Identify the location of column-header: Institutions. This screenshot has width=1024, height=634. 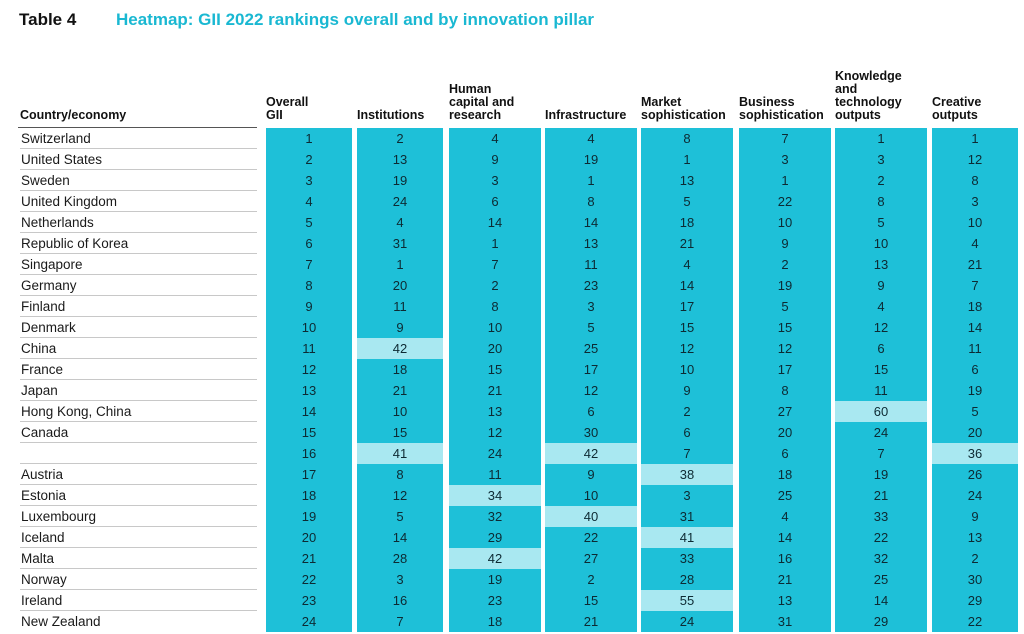
(402, 61).